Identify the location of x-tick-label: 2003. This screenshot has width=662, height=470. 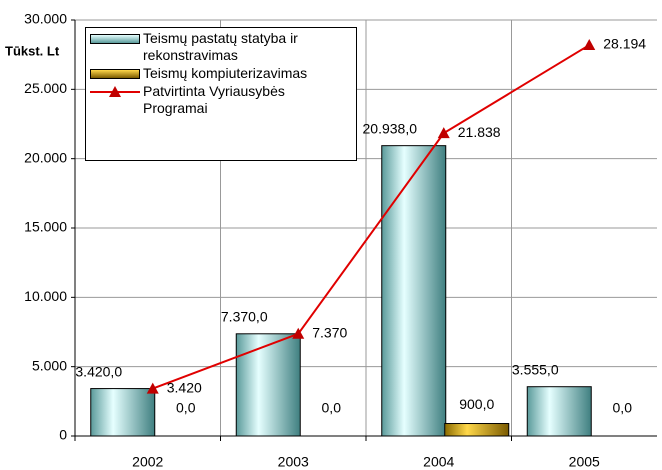
(293, 462).